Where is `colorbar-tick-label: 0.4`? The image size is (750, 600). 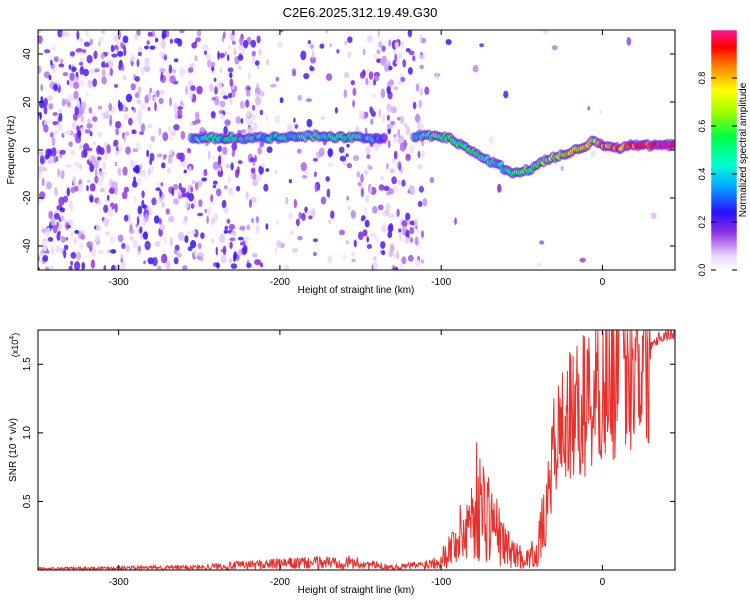
colorbar-tick-label: 0.4 is located at coordinates (702, 174).